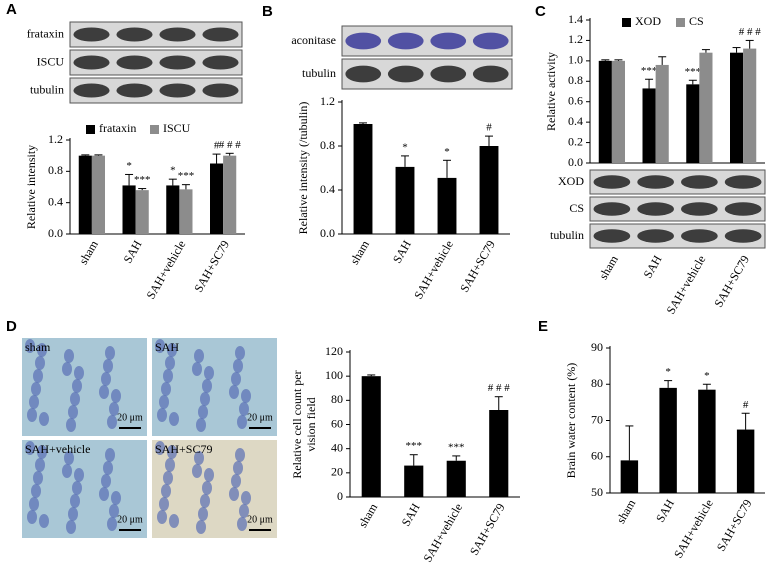 Image resolution: width=774 pixels, height=569 pixels. What do you see at coordinates (696, 21) in the screenshot?
I see `legend-label: CS` at bounding box center [696, 21].